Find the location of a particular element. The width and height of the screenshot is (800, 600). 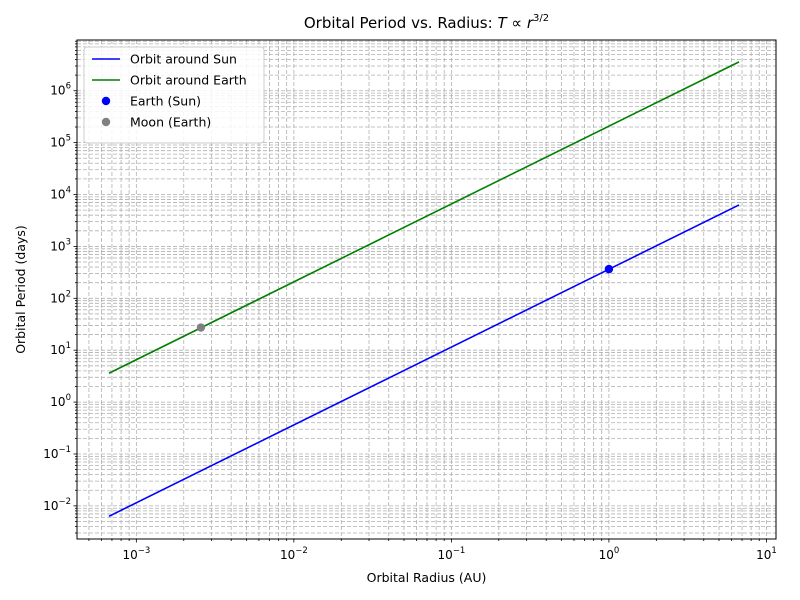

y-tick-label-exponent: 5 is located at coordinates (68, 139).